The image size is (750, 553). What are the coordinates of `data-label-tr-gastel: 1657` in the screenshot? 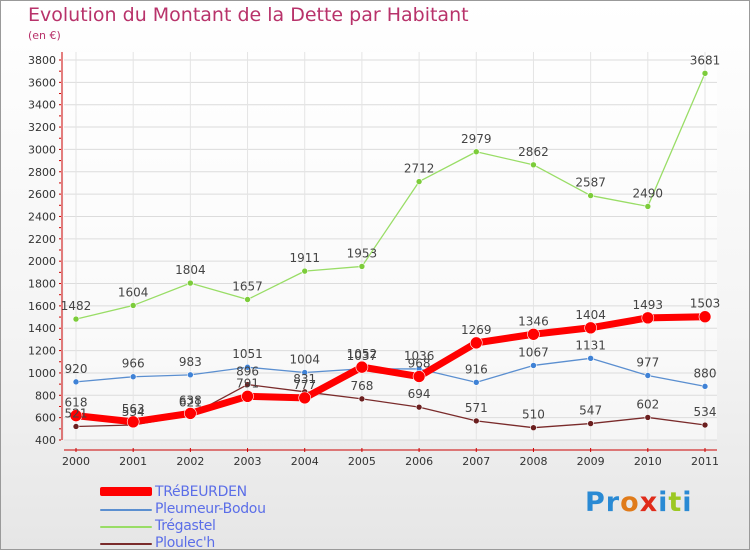 It's located at (247, 287).